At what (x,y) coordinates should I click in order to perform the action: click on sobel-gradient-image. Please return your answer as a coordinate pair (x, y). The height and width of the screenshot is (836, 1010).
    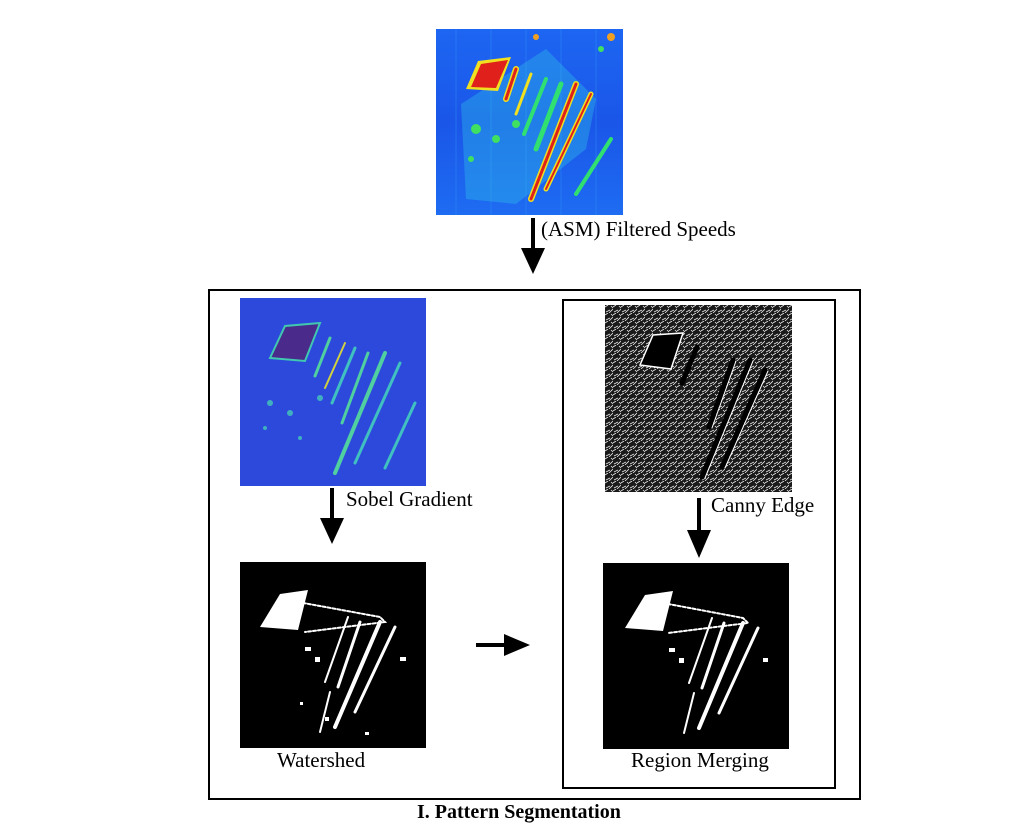
    Looking at the image, I should click on (333, 392).